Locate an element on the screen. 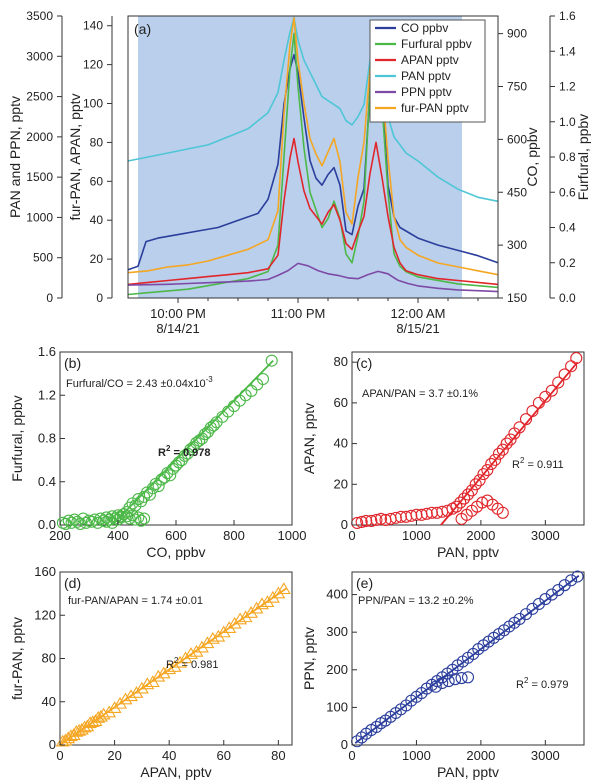 The height and width of the screenshot is (784, 598). x-tick-label: 1000 is located at coordinates (292, 535).